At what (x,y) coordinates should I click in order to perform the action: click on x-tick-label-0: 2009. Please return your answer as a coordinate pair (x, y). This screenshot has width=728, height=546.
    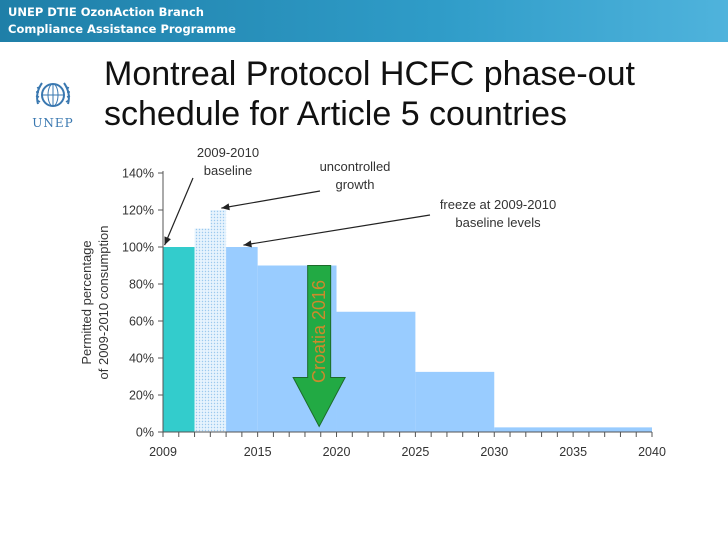
    Looking at the image, I should click on (163, 452).